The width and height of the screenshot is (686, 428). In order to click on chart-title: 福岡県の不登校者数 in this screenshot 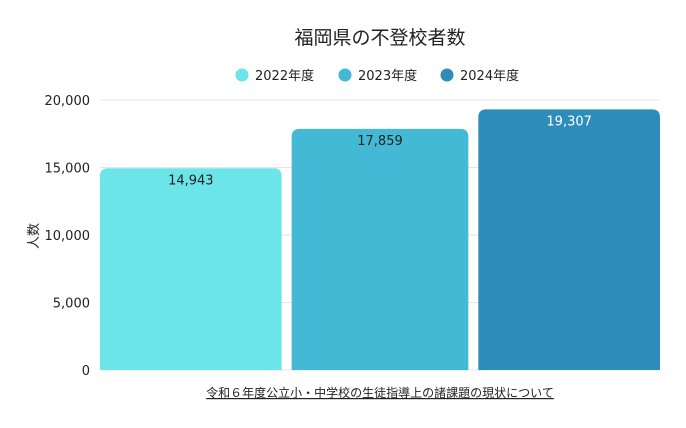, I will do `click(379, 38)`.